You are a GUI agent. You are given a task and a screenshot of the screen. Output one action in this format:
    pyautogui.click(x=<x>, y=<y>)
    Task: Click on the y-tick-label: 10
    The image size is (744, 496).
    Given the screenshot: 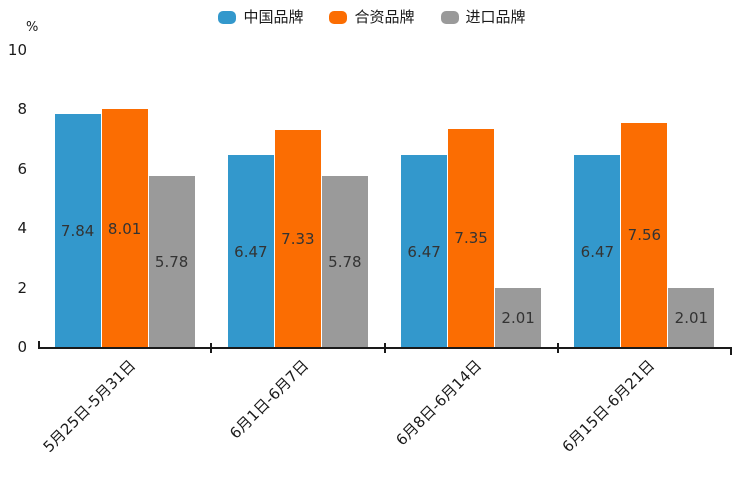 What is the action you would take?
    pyautogui.click(x=17, y=50)
    